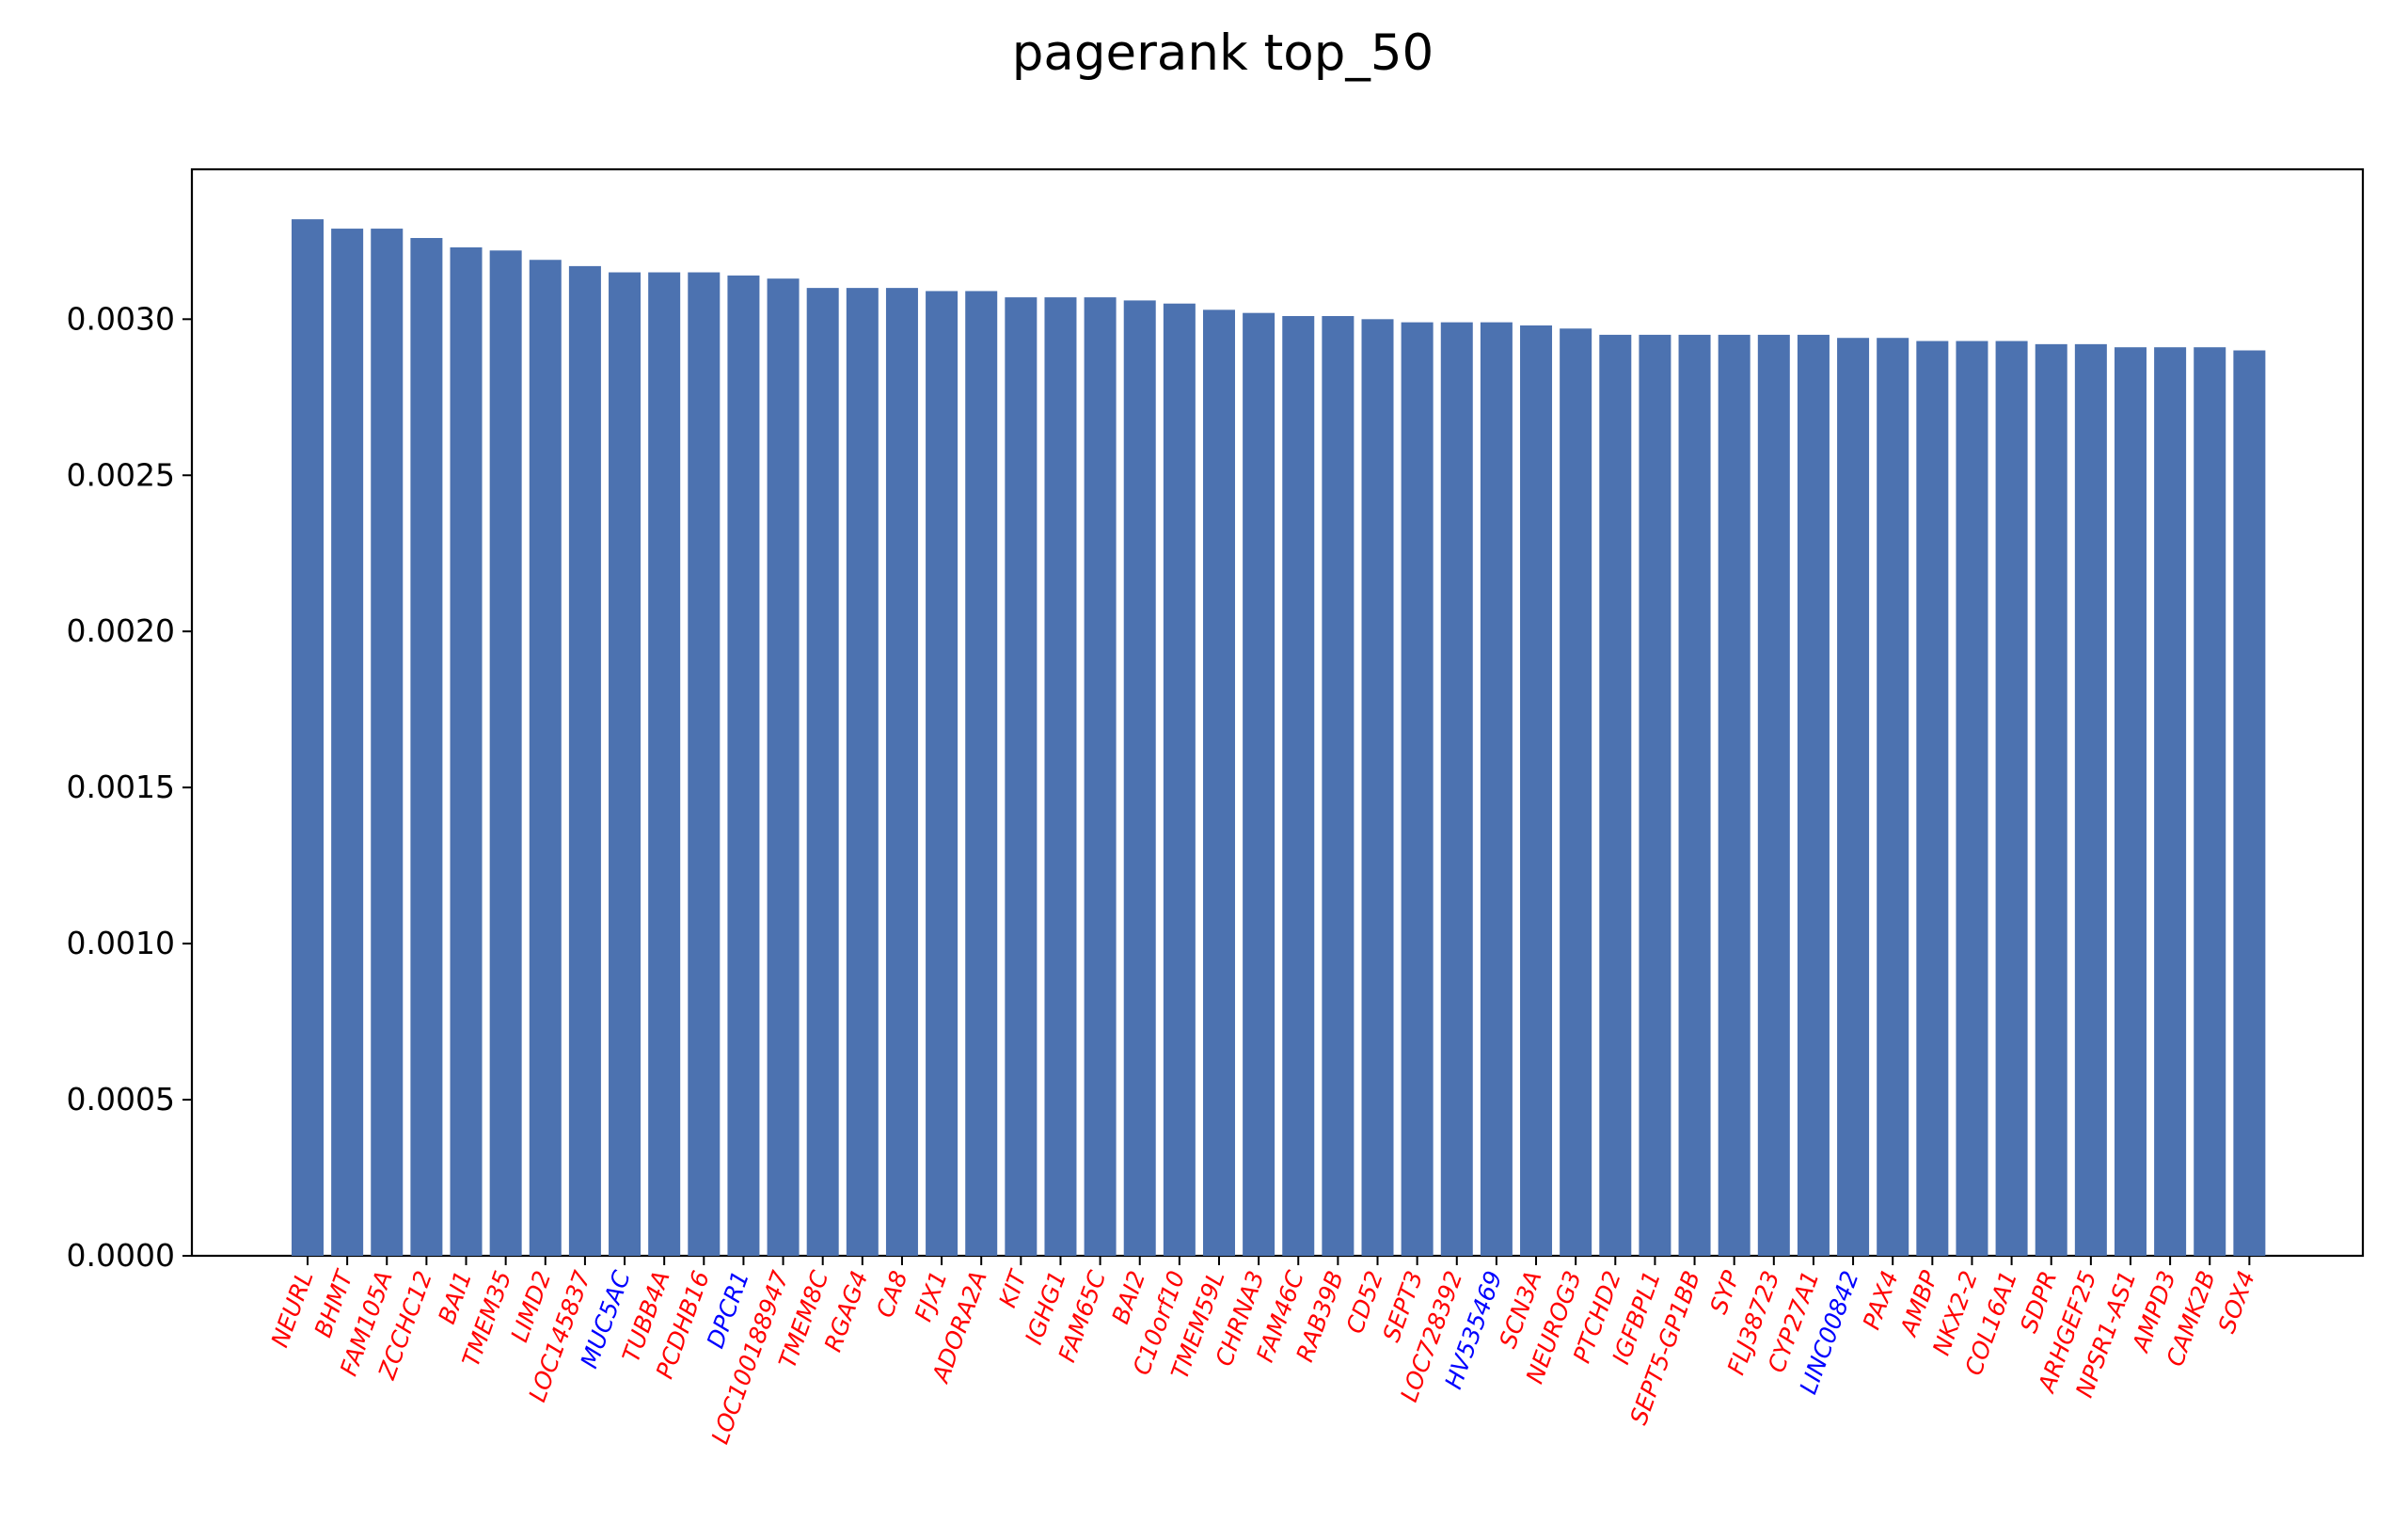 Image resolution: width=2408 pixels, height=1538 pixels. What do you see at coordinates (121, 318) in the screenshot?
I see `y-tick-label: 0.0030` at bounding box center [121, 318].